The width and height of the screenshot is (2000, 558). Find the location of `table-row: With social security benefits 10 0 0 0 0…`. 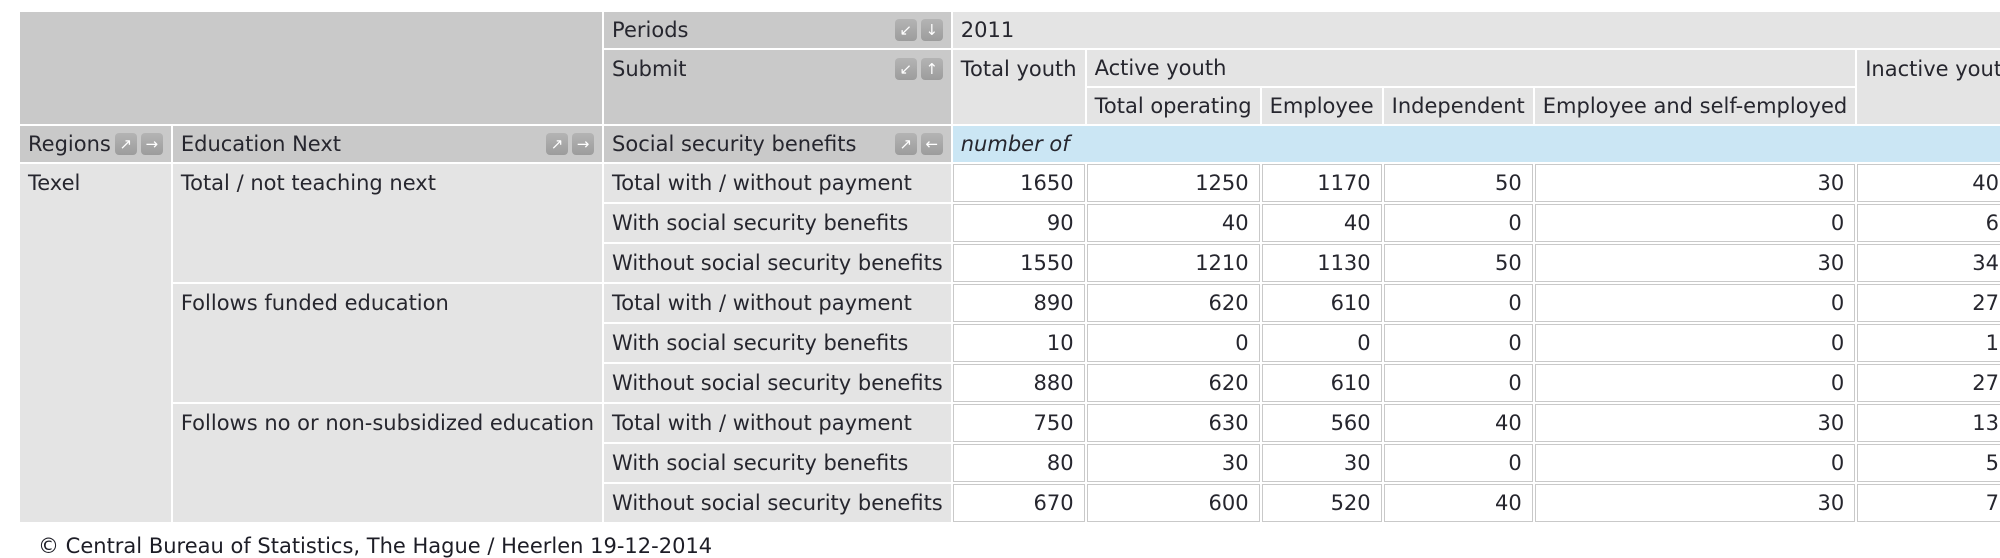

table-row: With social security benefits 10 0 0 0 0… is located at coordinates (1010, 343).